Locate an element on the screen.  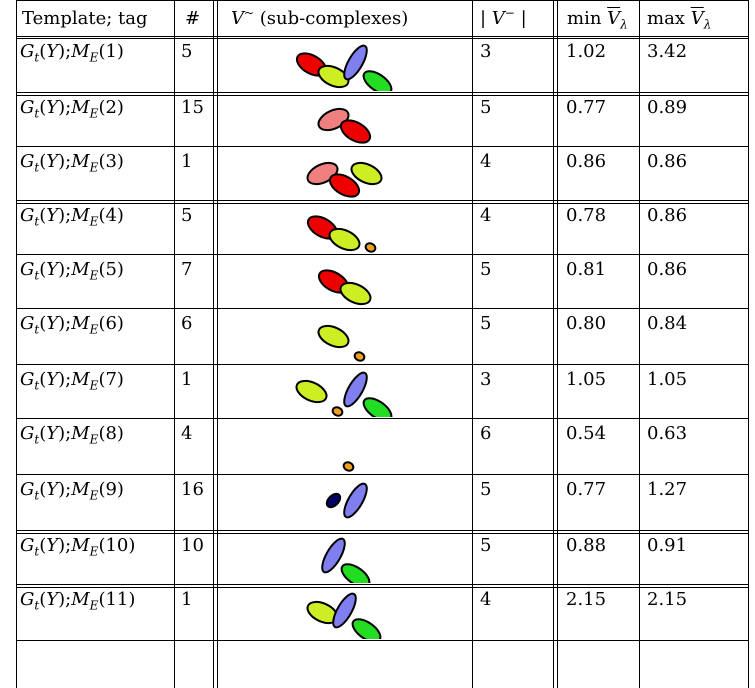
navy-subcomplex-blob is located at coordinates (333, 500).